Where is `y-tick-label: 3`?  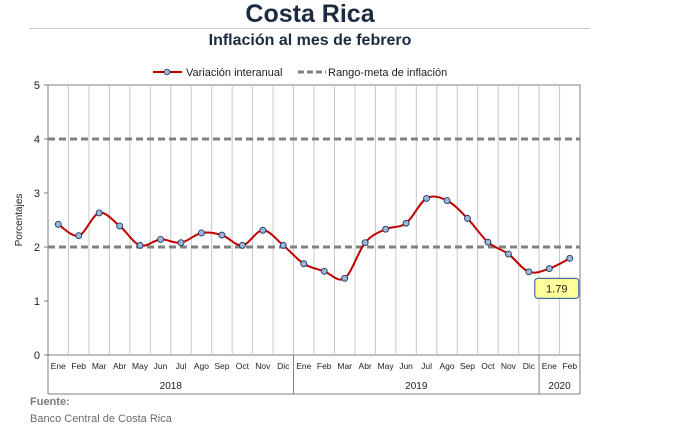 y-tick-label: 3 is located at coordinates (37, 194).